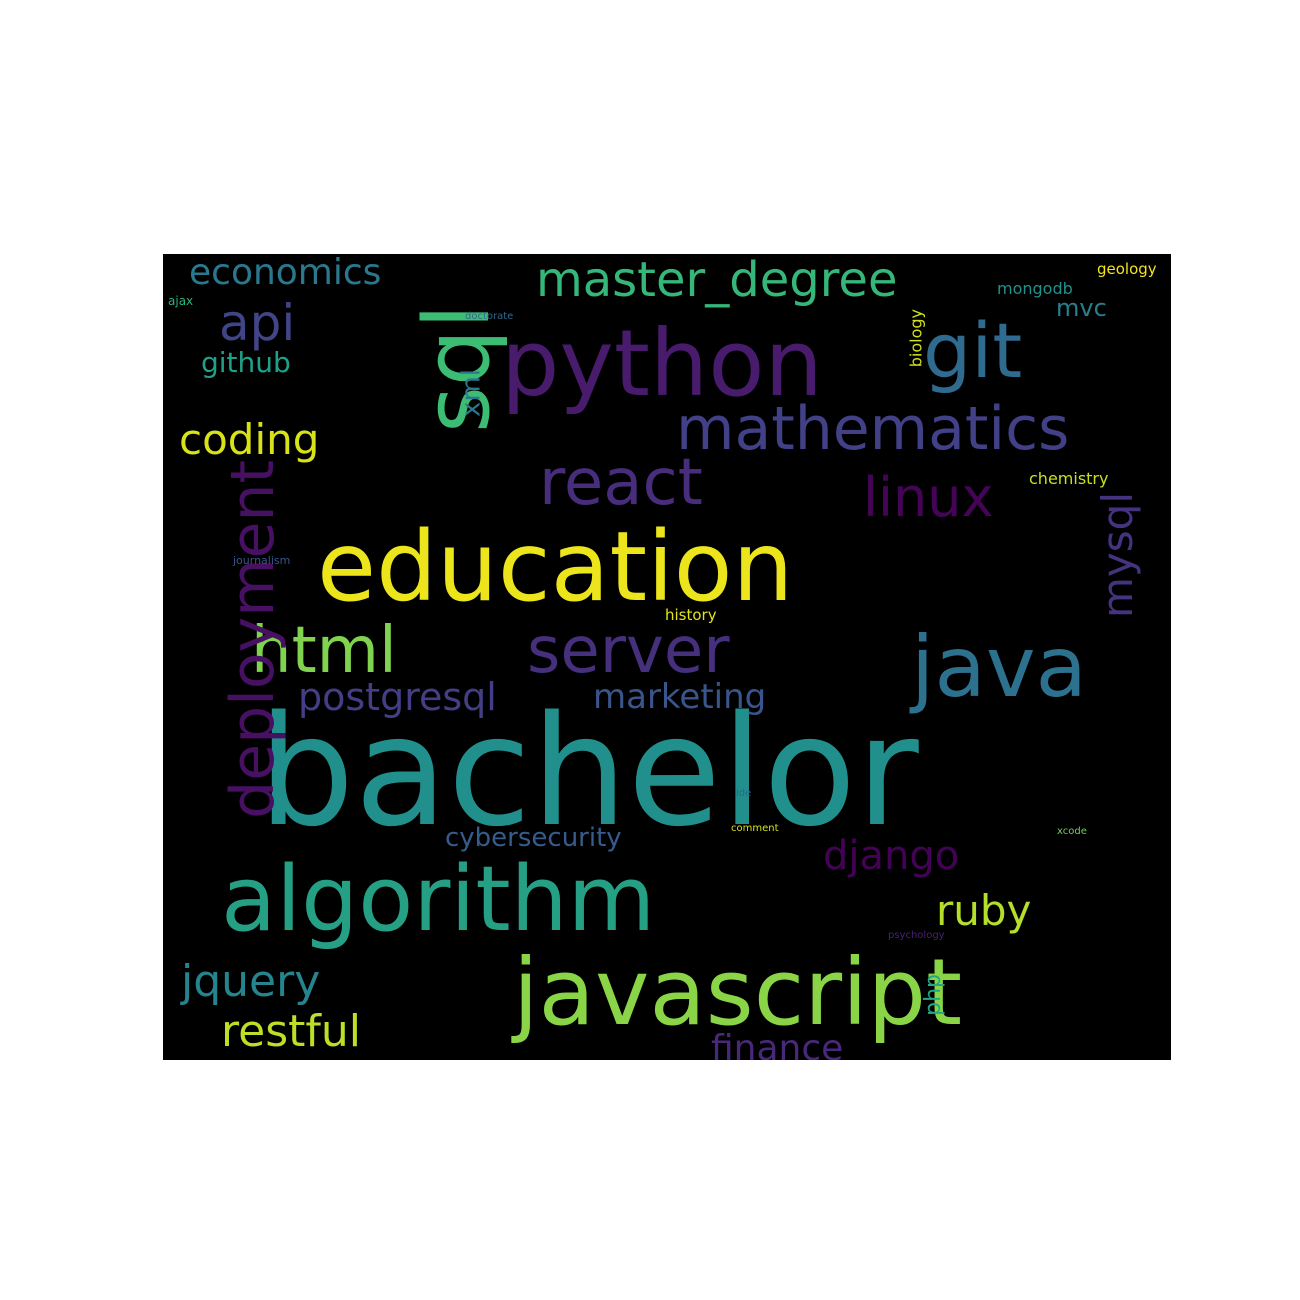  Describe the element at coordinates (324, 651) in the screenshot. I see `word-html: html` at that location.